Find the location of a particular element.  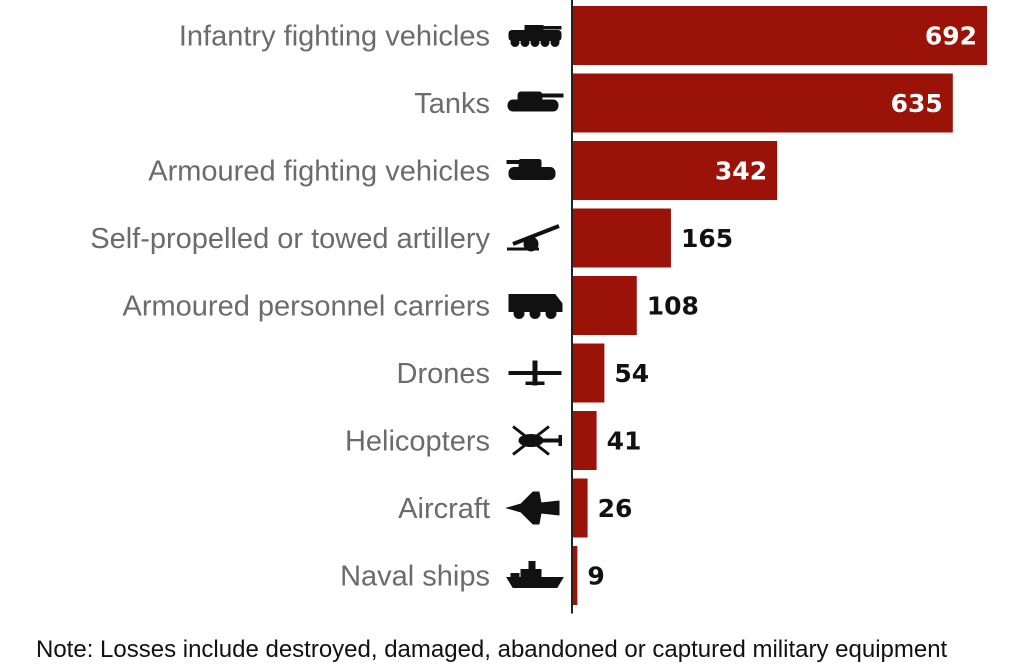

value-label: 342 is located at coordinates (741, 171).